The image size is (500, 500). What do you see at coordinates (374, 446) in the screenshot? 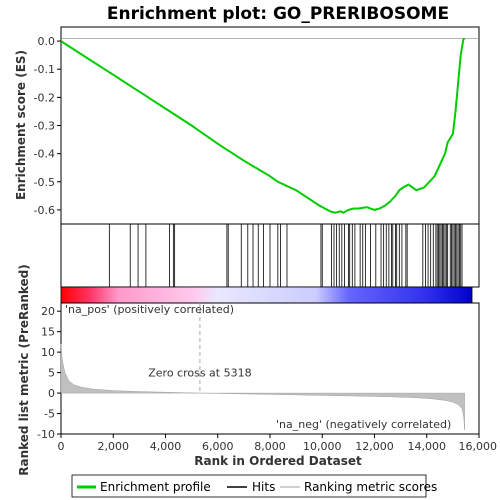
I see `x-tick-label: 12,000` at bounding box center [374, 446].